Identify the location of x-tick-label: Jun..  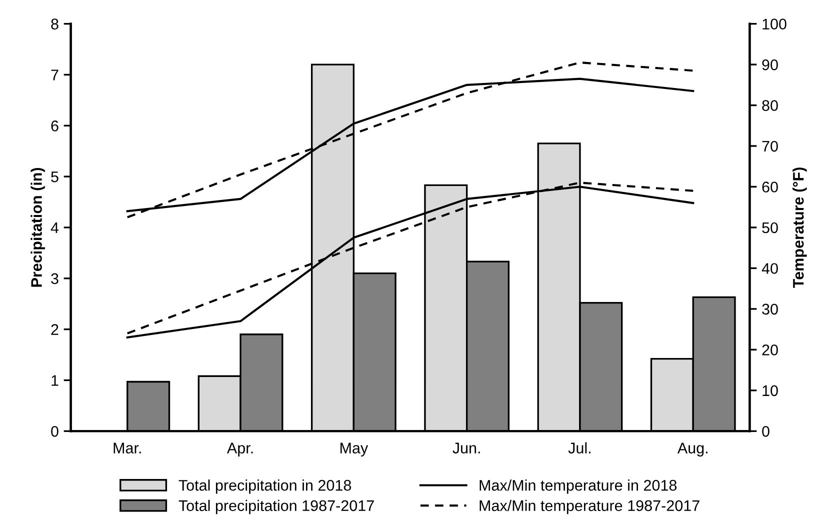
(466, 448).